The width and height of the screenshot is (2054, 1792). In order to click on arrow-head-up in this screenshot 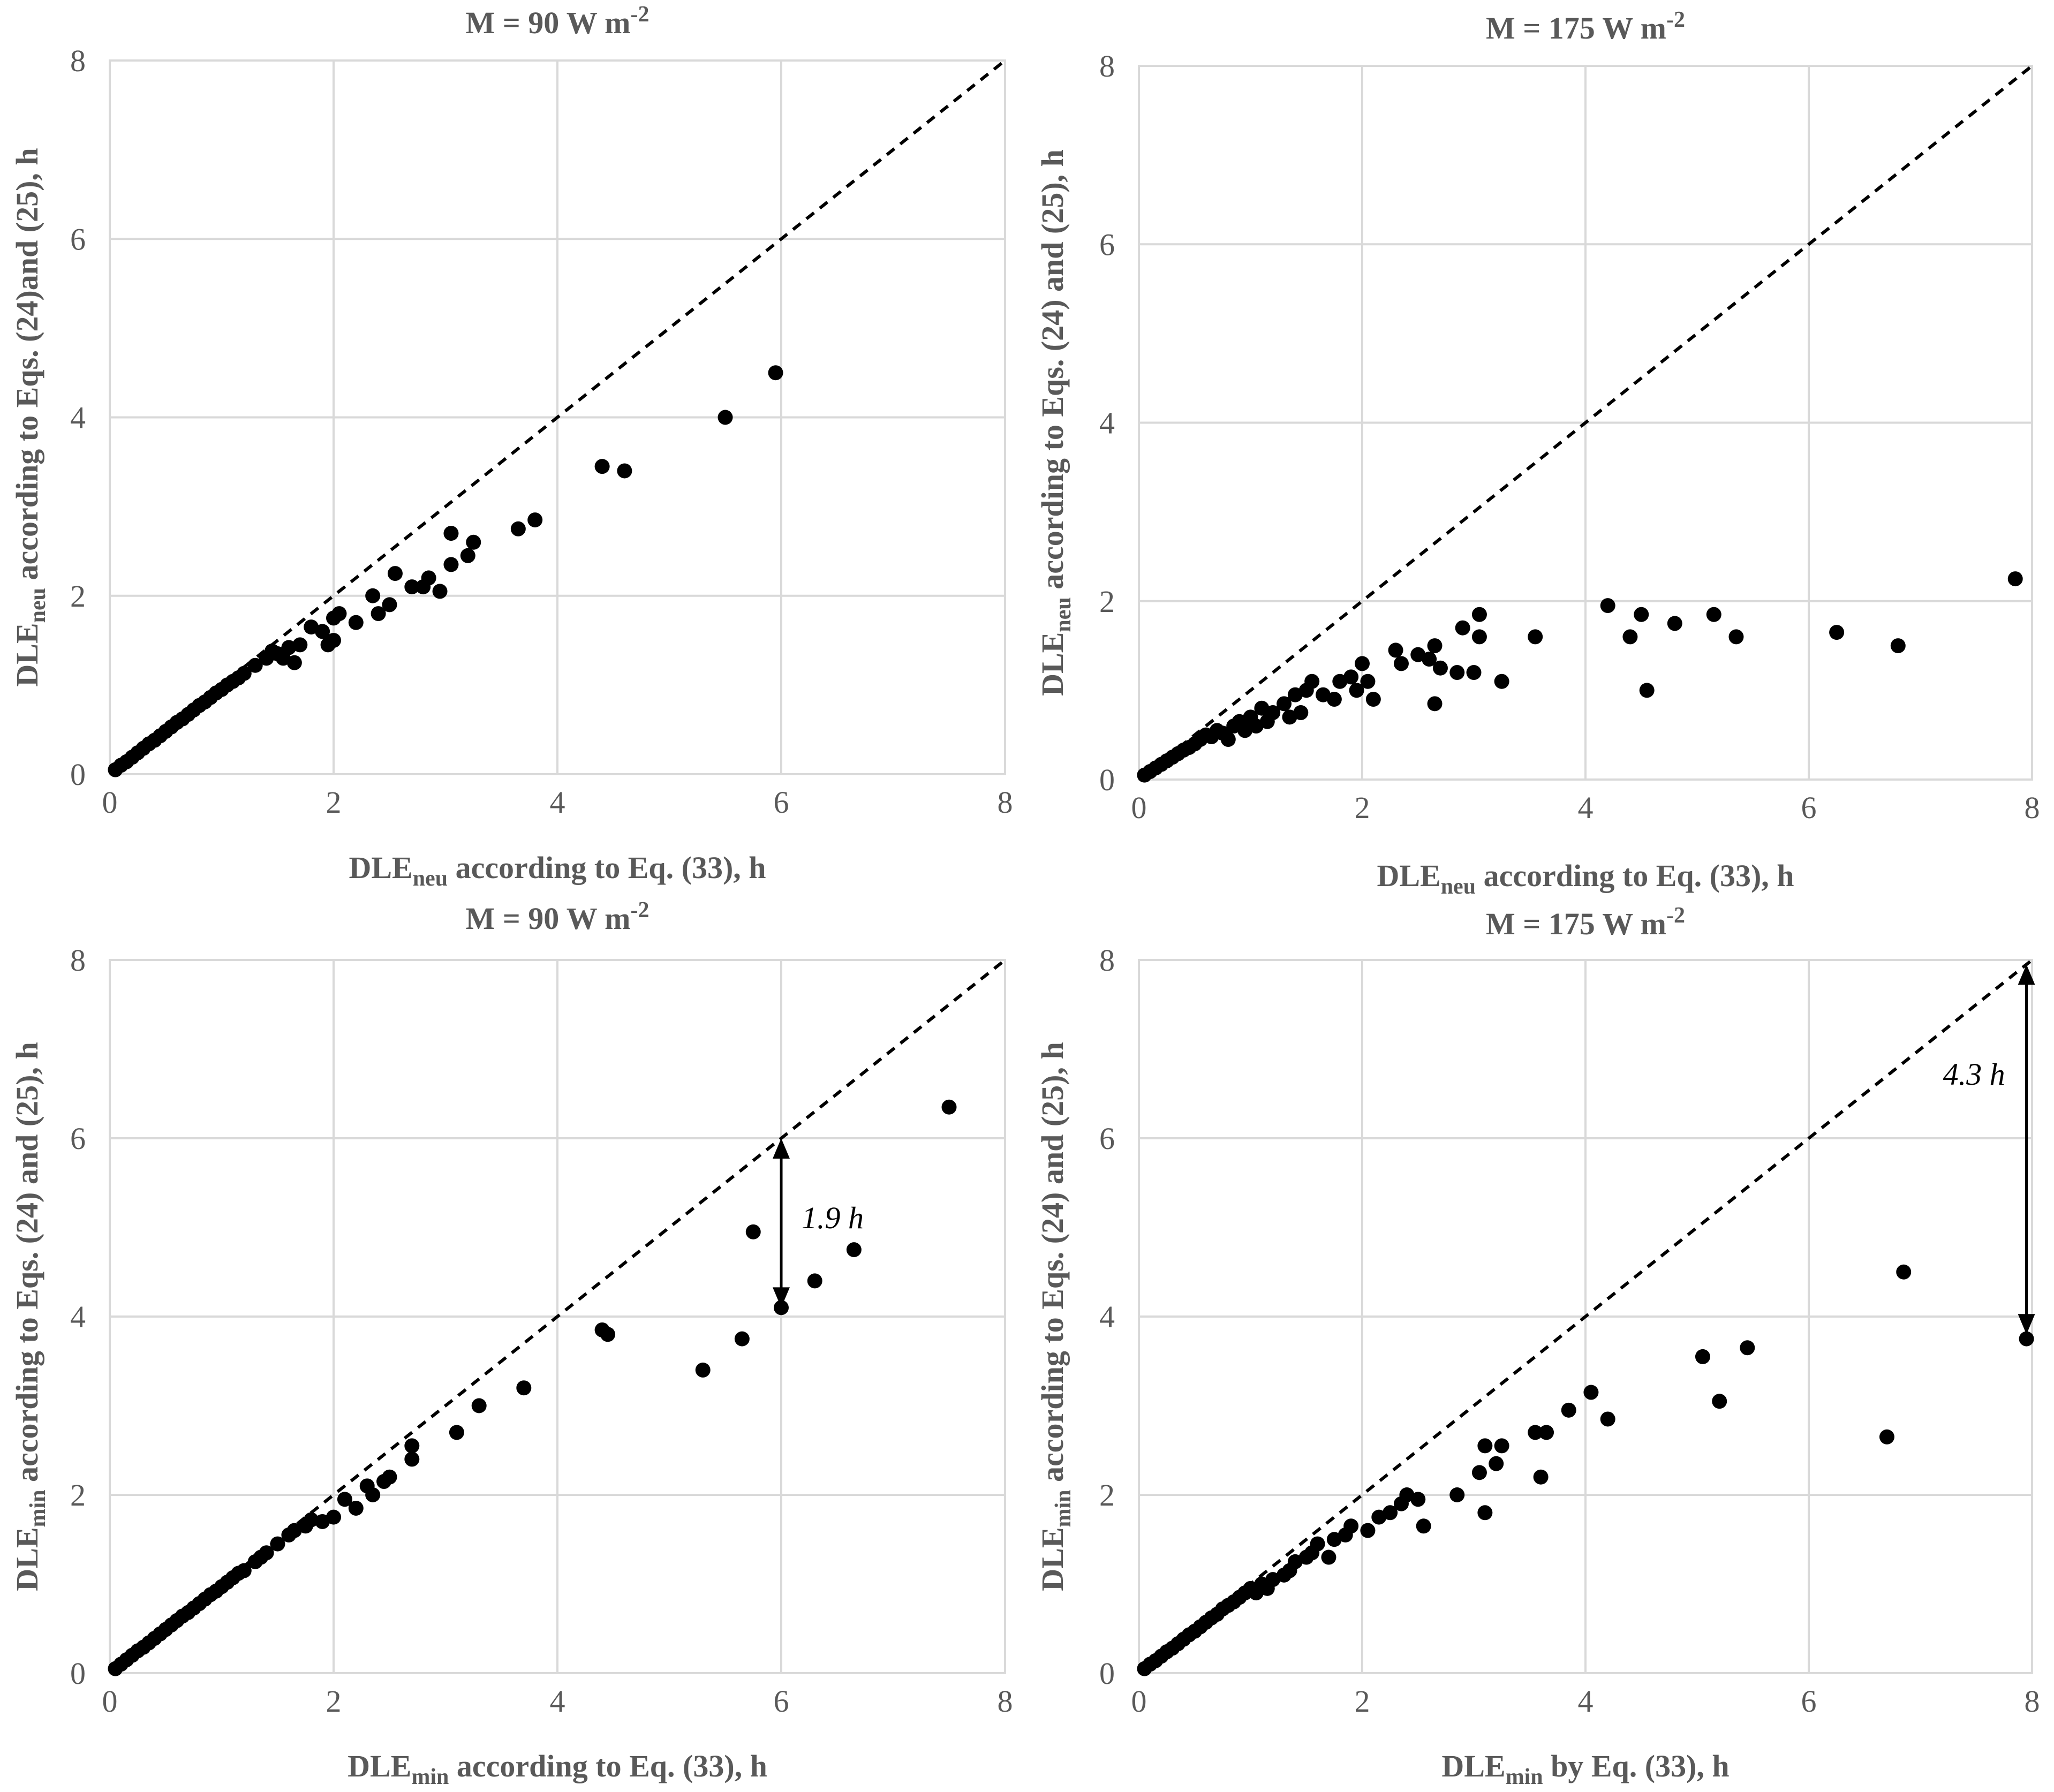, I will do `click(2026, 975)`.